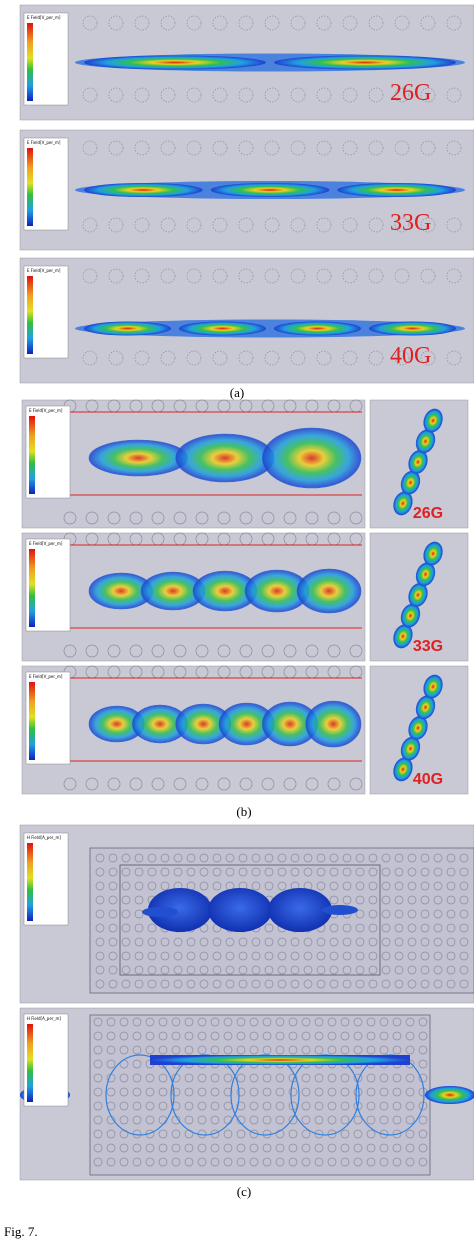 The image size is (474, 1245). I want to click on subfigure-label: (a), so click(237, 392).